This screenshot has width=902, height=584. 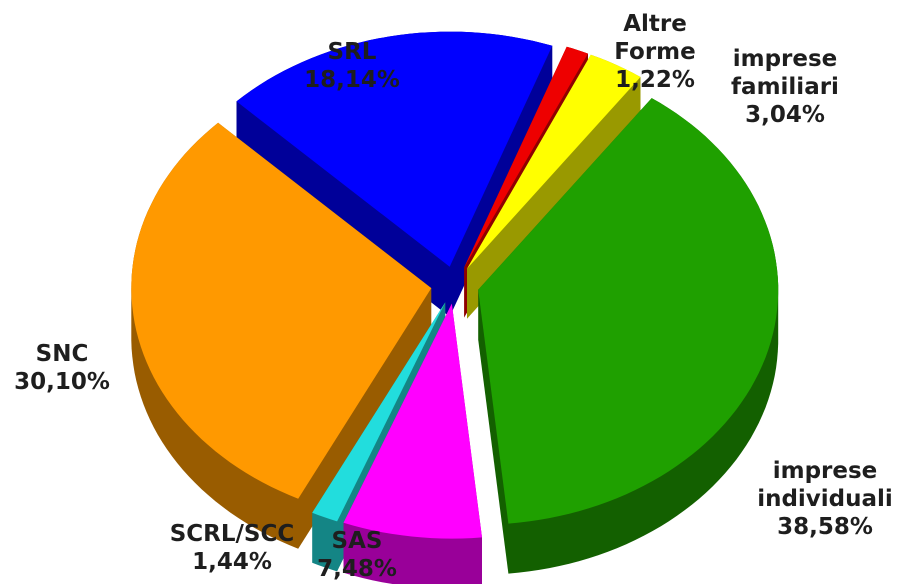 What do you see at coordinates (232, 548) in the screenshot?
I see `slice-label: SCRL/SCC 1,44%` at bounding box center [232, 548].